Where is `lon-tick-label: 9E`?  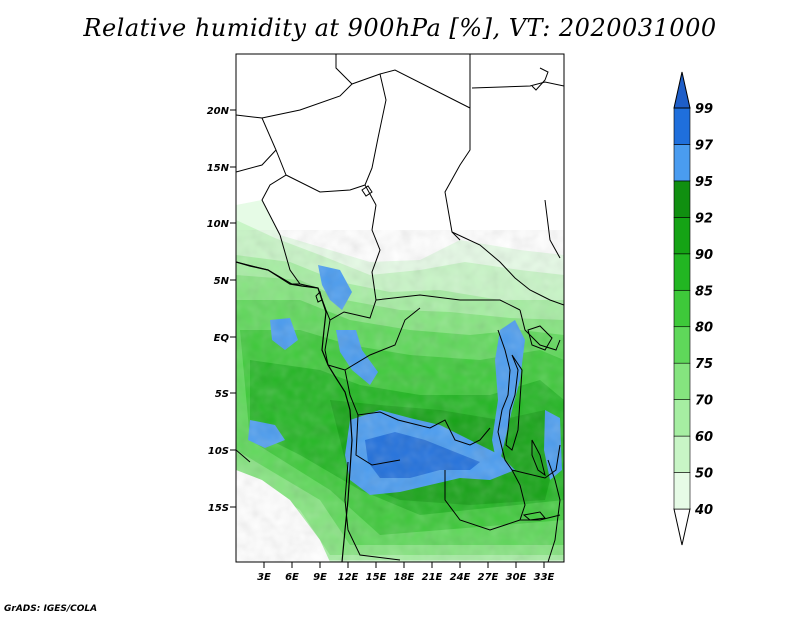
lon-tick-label: 9E is located at coordinates (320, 577).